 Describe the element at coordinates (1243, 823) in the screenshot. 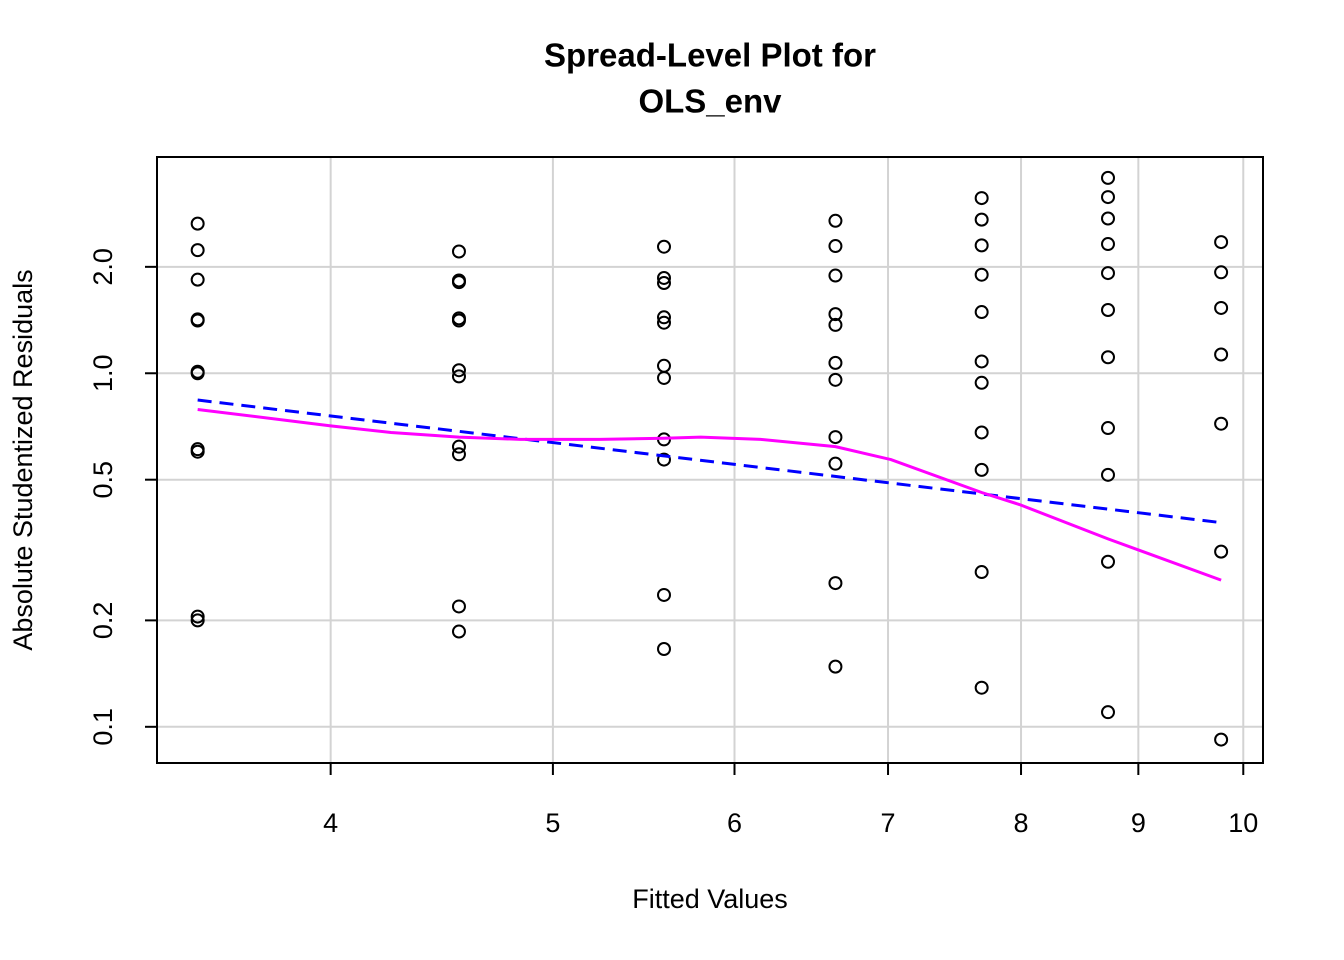

I see `x-tick-label: 10` at that location.